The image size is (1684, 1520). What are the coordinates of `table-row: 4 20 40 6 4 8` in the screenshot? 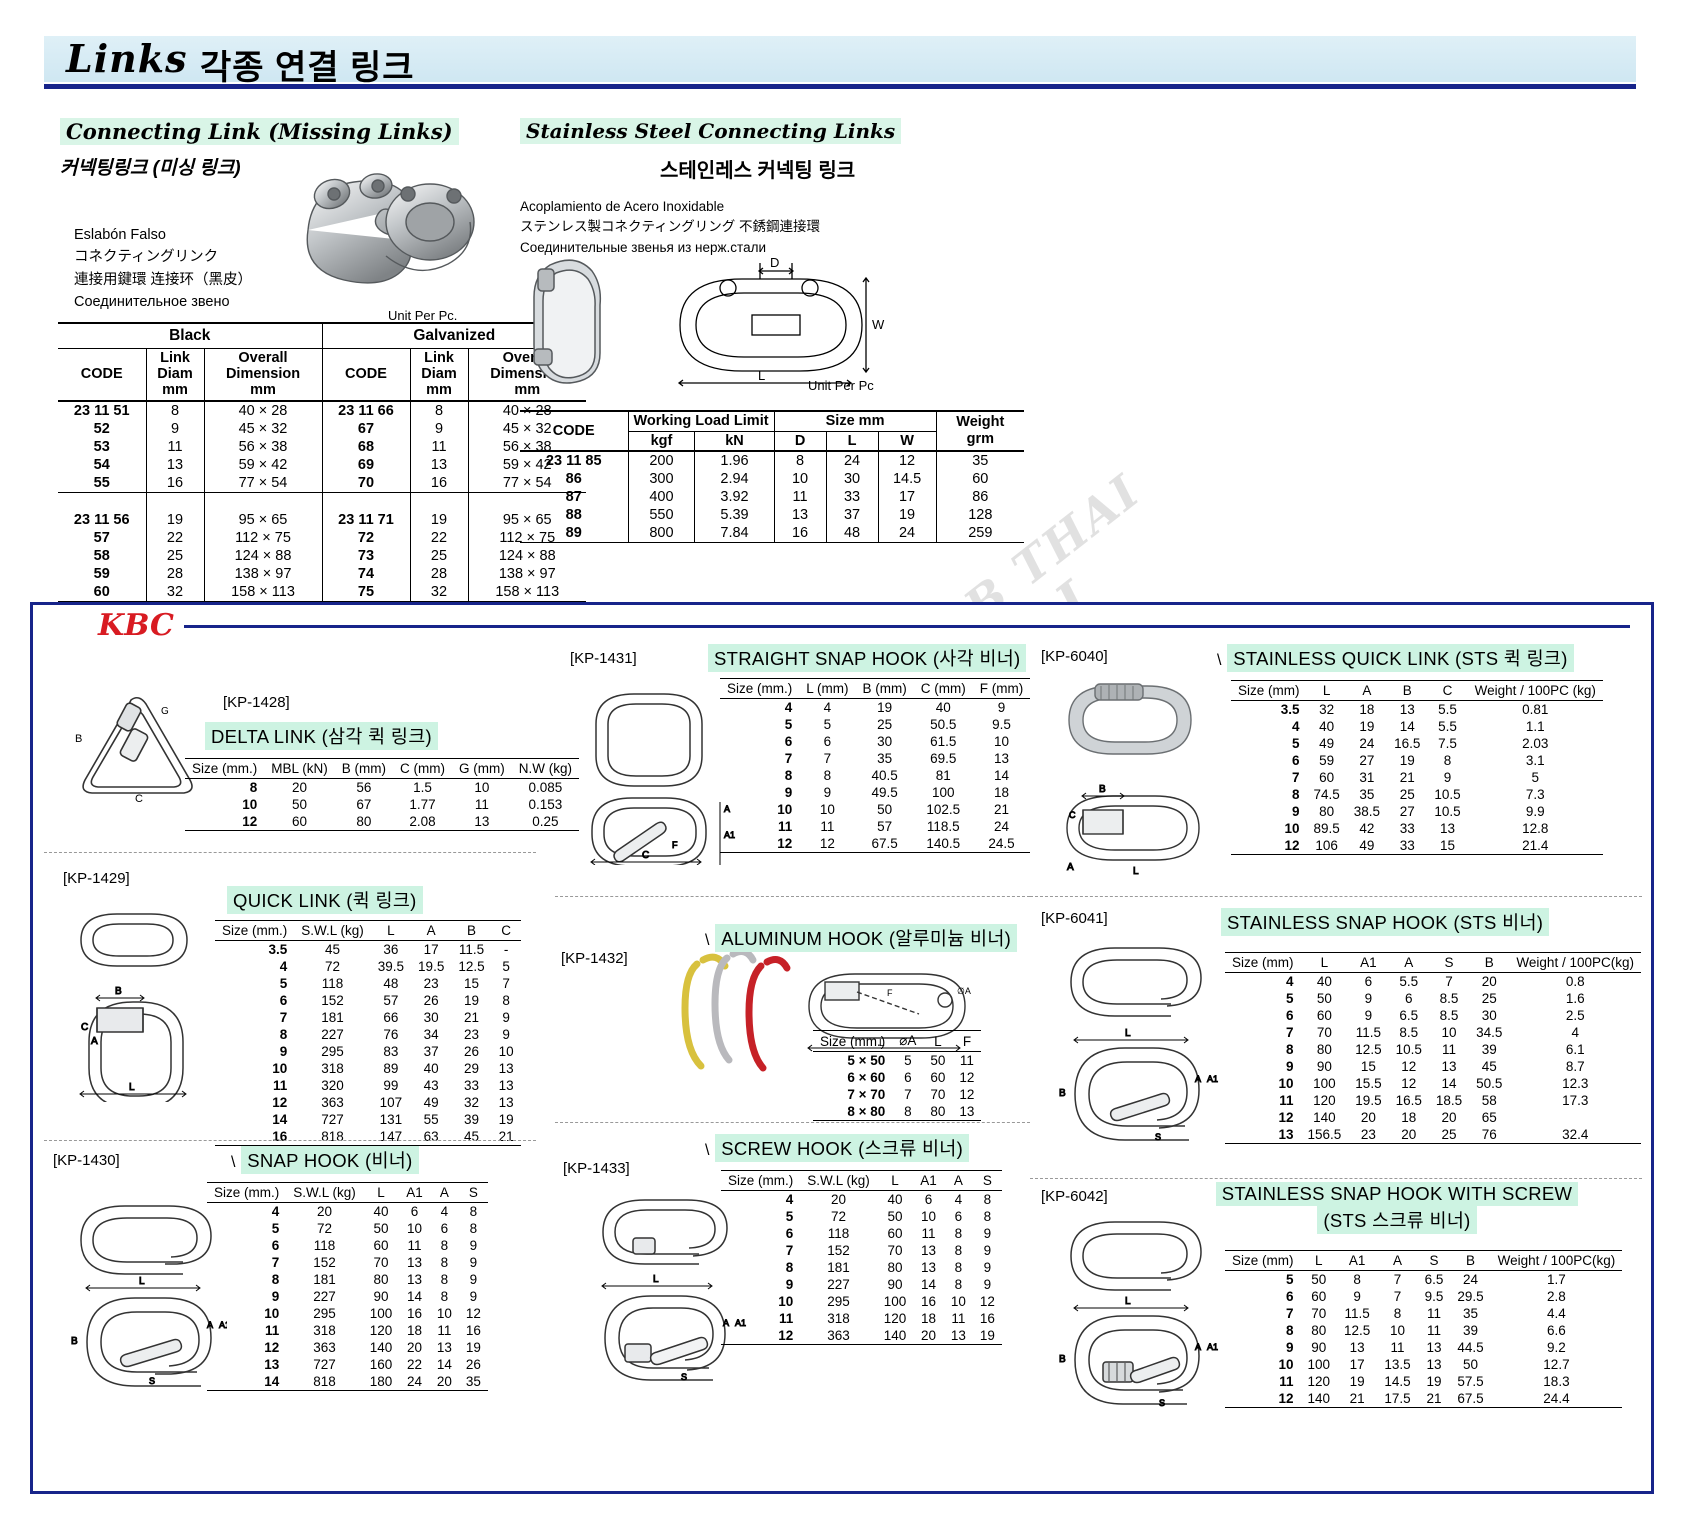 It's located at (861, 1200).